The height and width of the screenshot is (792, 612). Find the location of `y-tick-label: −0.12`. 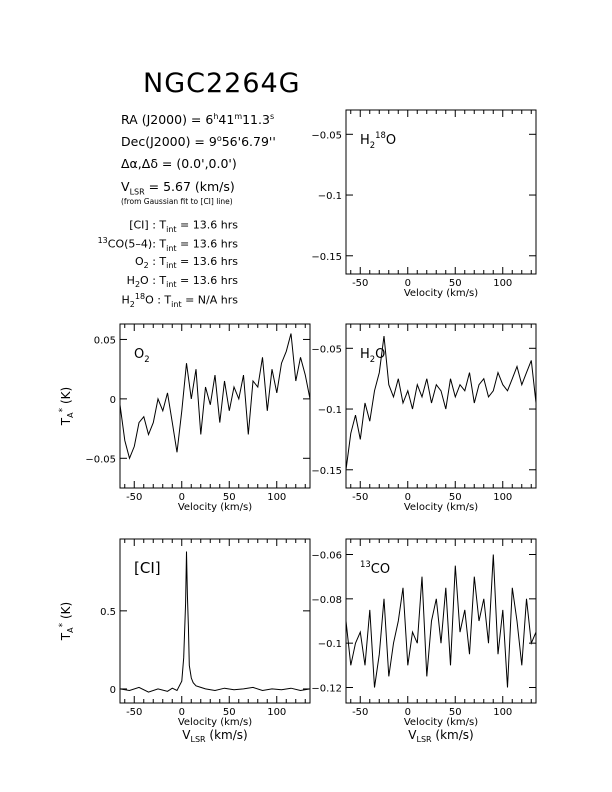

y-tick-label: −0.12 is located at coordinates (326, 688).